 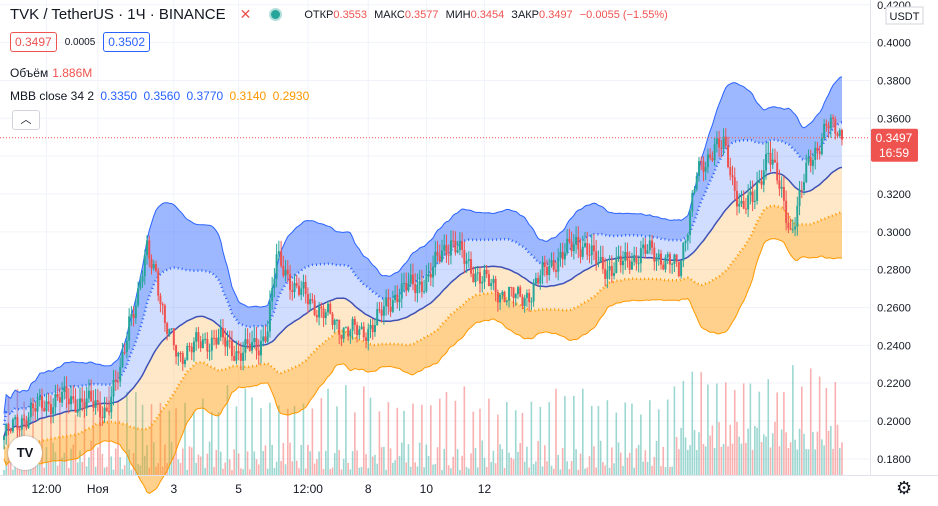 What do you see at coordinates (33, 42) in the screenshot?
I see `sell-button: 0.3497` at bounding box center [33, 42].